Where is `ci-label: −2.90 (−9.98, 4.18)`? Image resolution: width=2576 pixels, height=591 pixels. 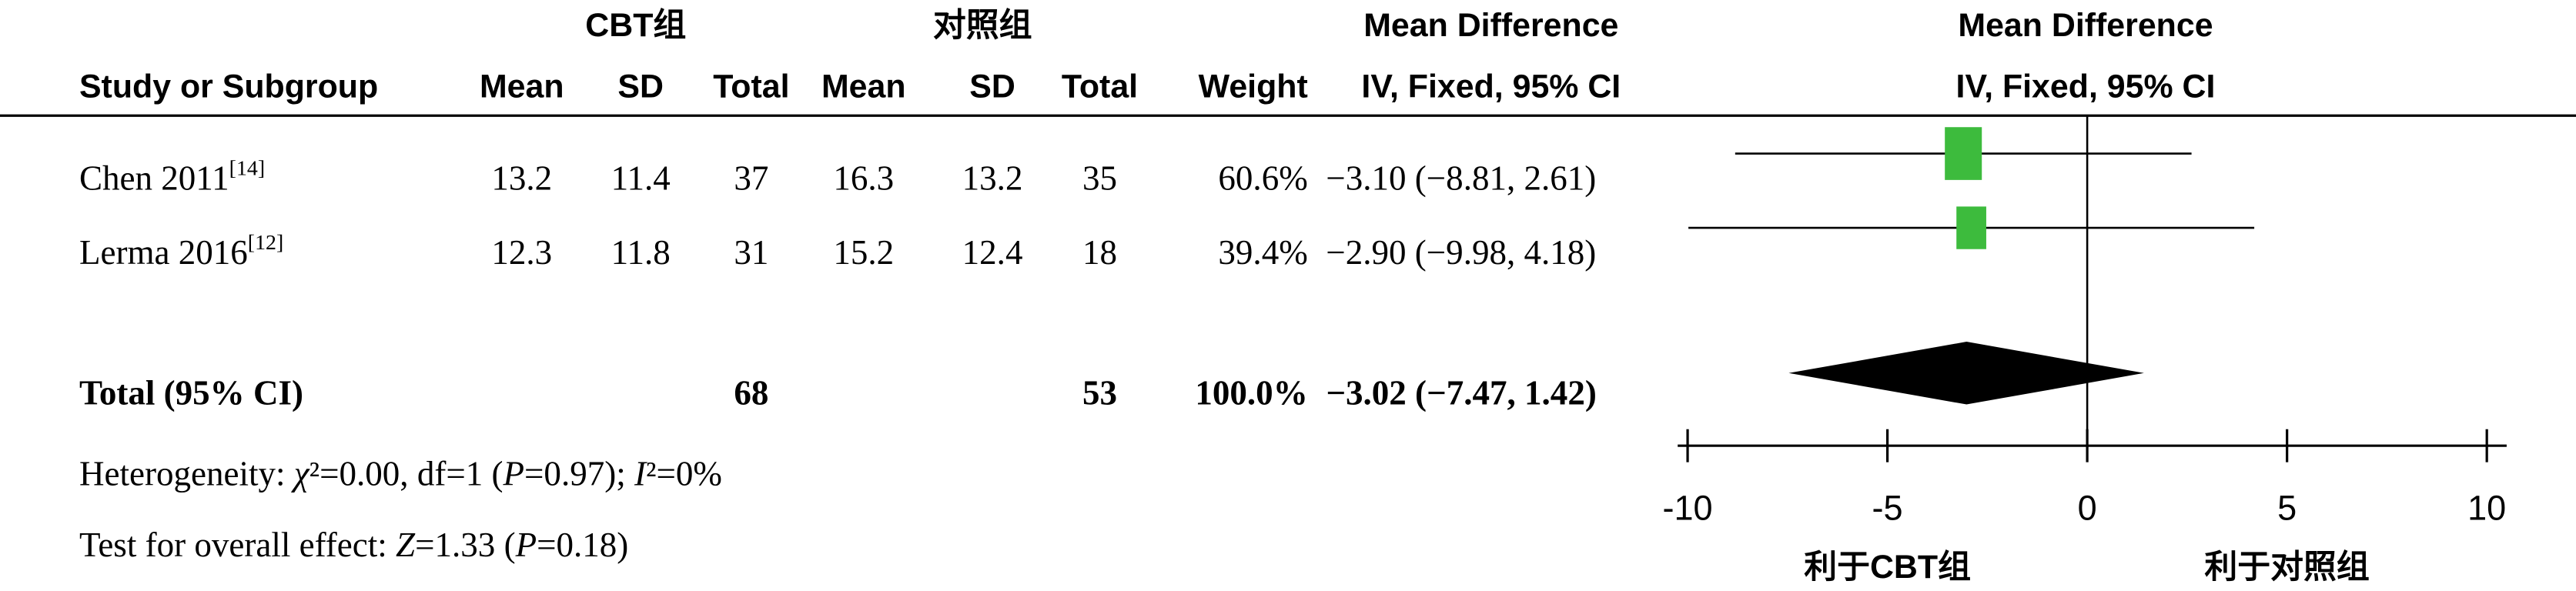
ci-label: −2.90 (−9.98, 4.18) is located at coordinates (1461, 252).